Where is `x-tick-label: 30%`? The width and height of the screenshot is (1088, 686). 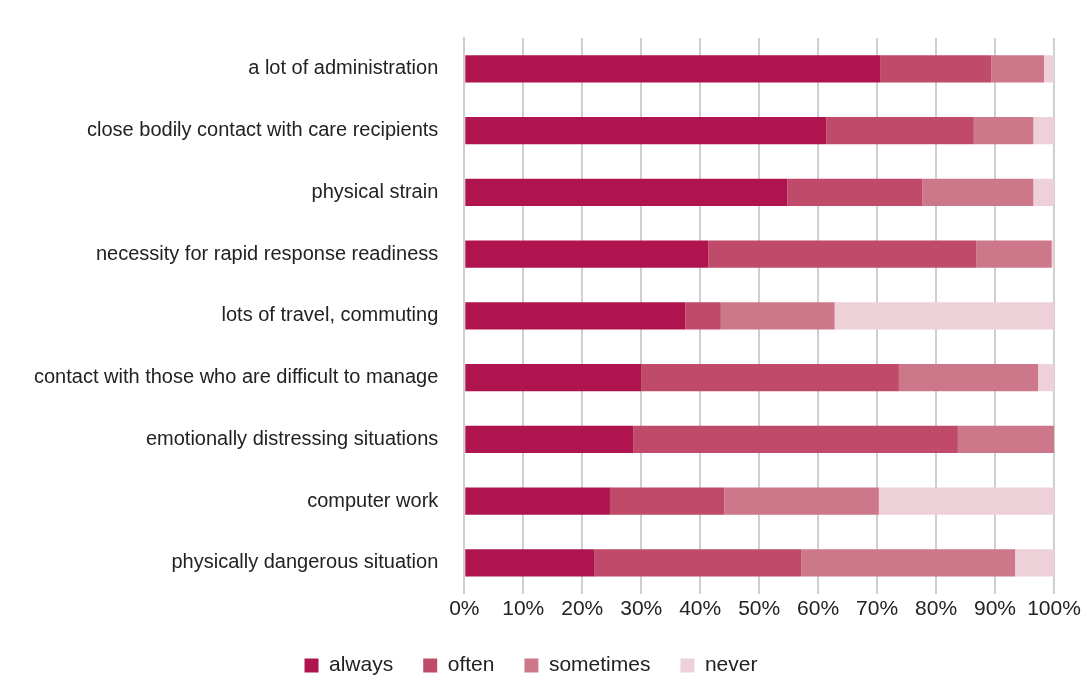
x-tick-label: 30% is located at coordinates (641, 608).